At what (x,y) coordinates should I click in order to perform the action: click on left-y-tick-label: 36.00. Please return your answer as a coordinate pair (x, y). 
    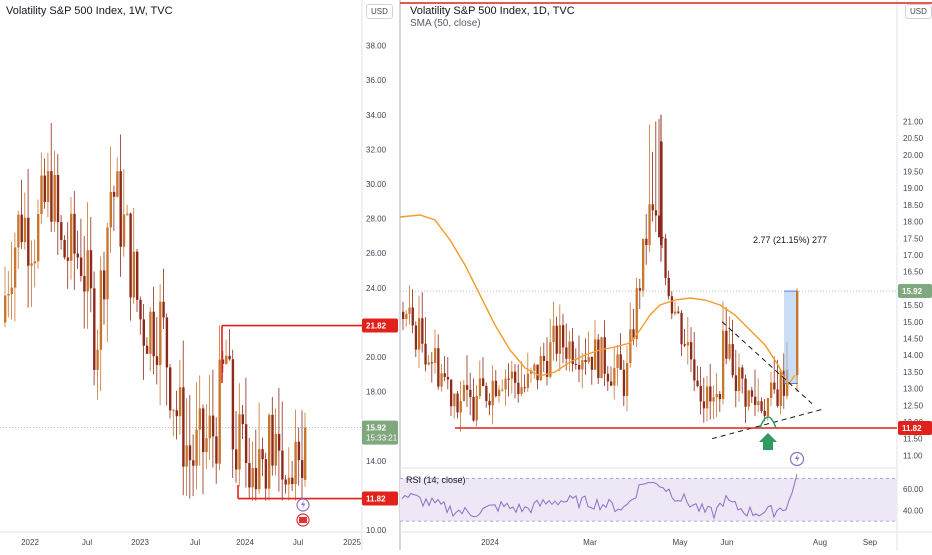
    Looking at the image, I should click on (376, 80).